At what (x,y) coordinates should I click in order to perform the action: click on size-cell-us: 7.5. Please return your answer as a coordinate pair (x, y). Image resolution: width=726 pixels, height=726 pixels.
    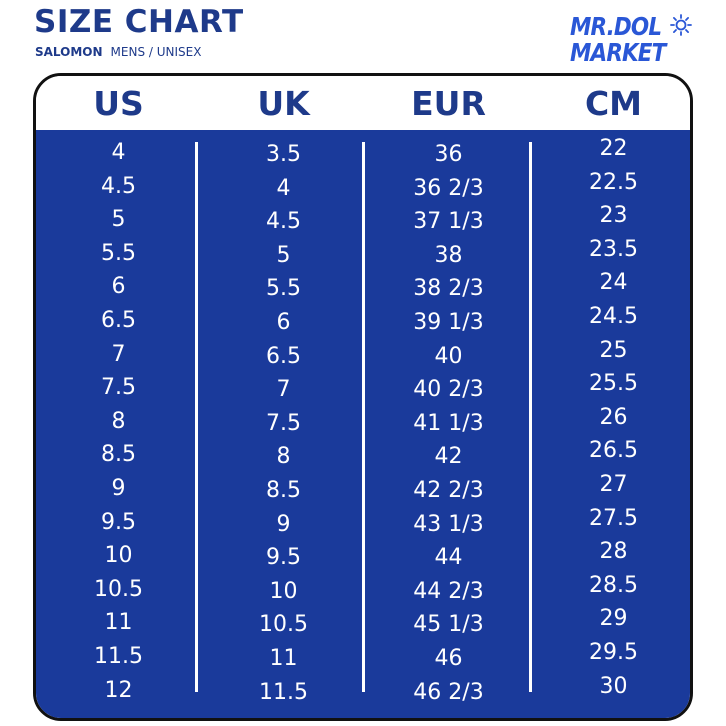
    Looking at the image, I should click on (118, 388).